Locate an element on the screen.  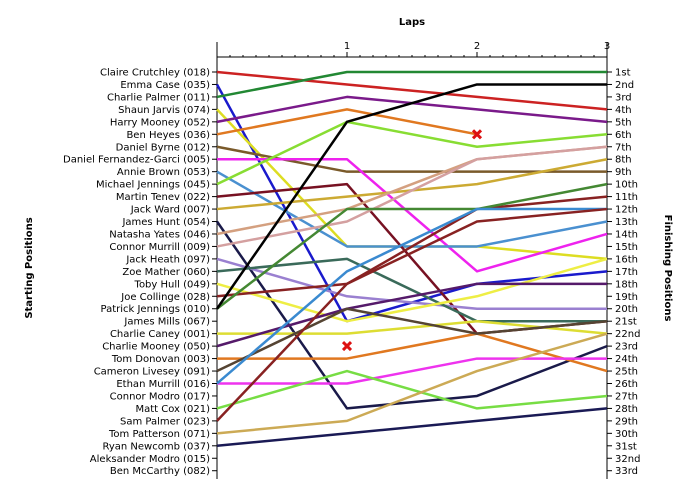
finishing-label: 22nd is located at coordinates (627, 334).